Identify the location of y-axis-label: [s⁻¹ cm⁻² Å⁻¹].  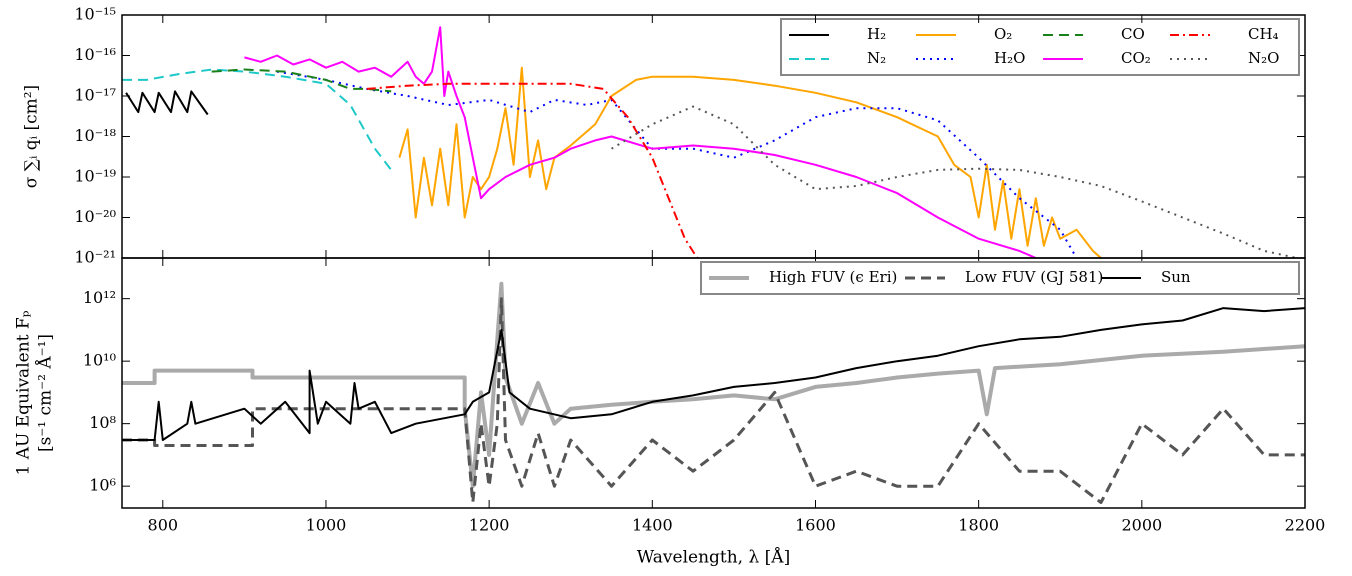
(45, 393).